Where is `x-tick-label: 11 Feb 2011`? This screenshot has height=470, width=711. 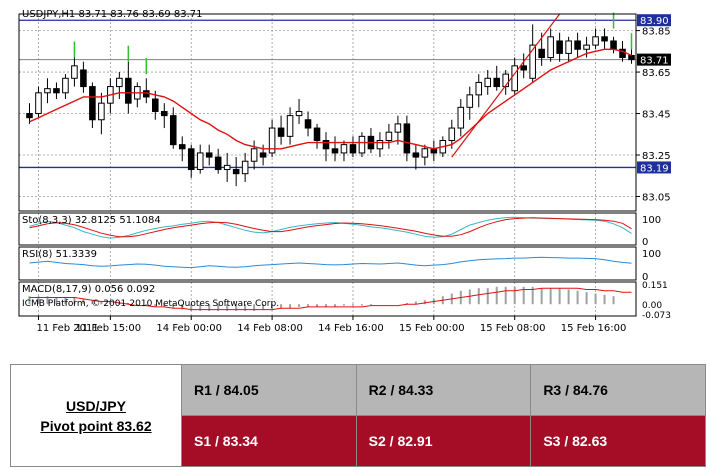
x-tick-label: 11 Feb 2011 is located at coordinates (67, 328).